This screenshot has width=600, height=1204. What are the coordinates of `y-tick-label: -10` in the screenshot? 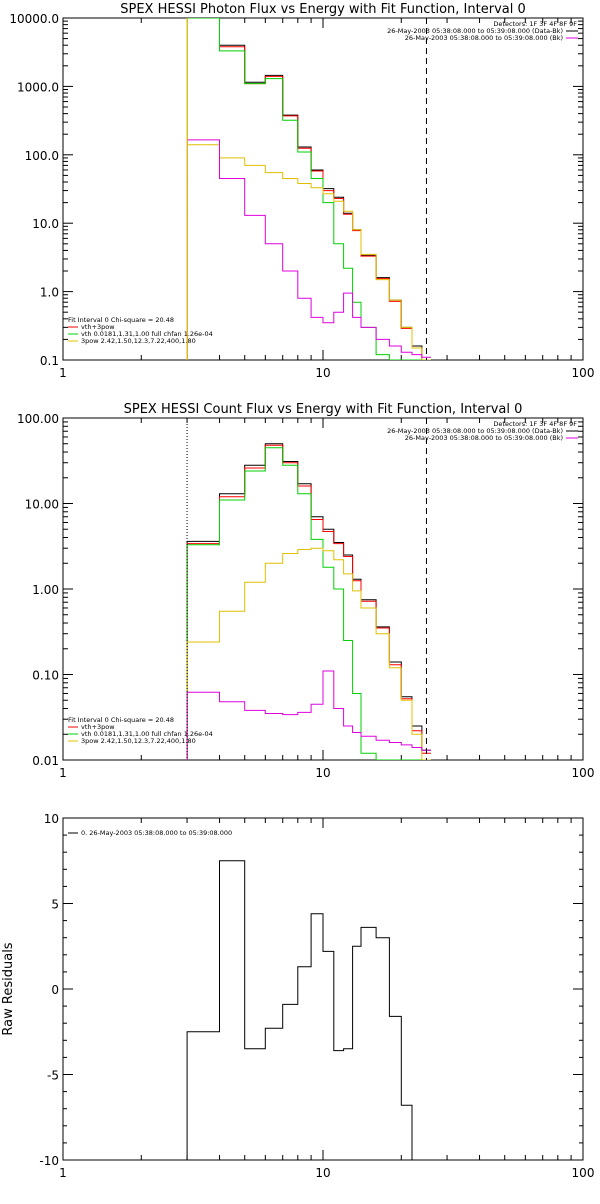 It's located at (49, 1161).